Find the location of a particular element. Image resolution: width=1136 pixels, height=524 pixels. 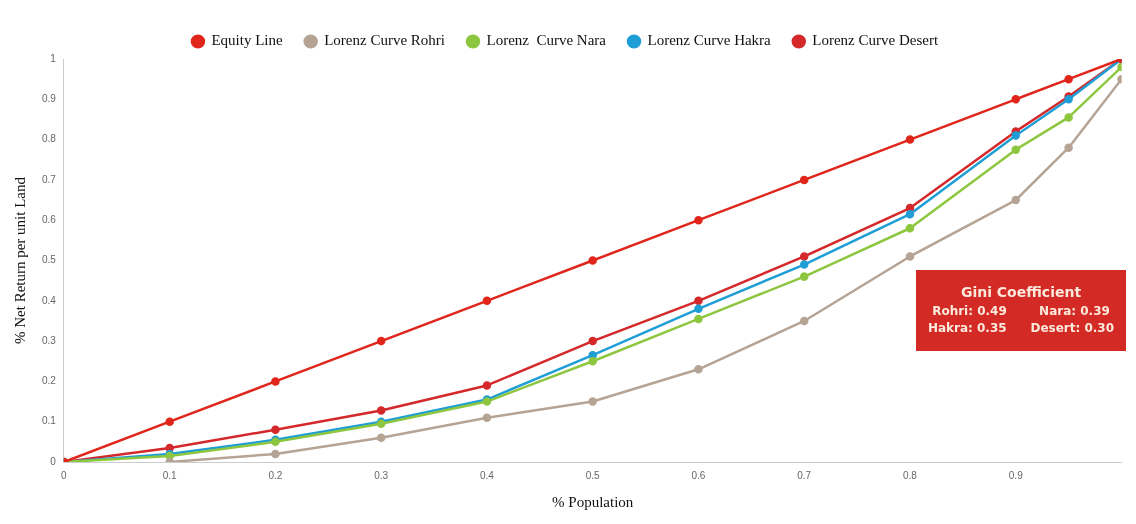

x-tick-label: 0.5 is located at coordinates (593, 475).